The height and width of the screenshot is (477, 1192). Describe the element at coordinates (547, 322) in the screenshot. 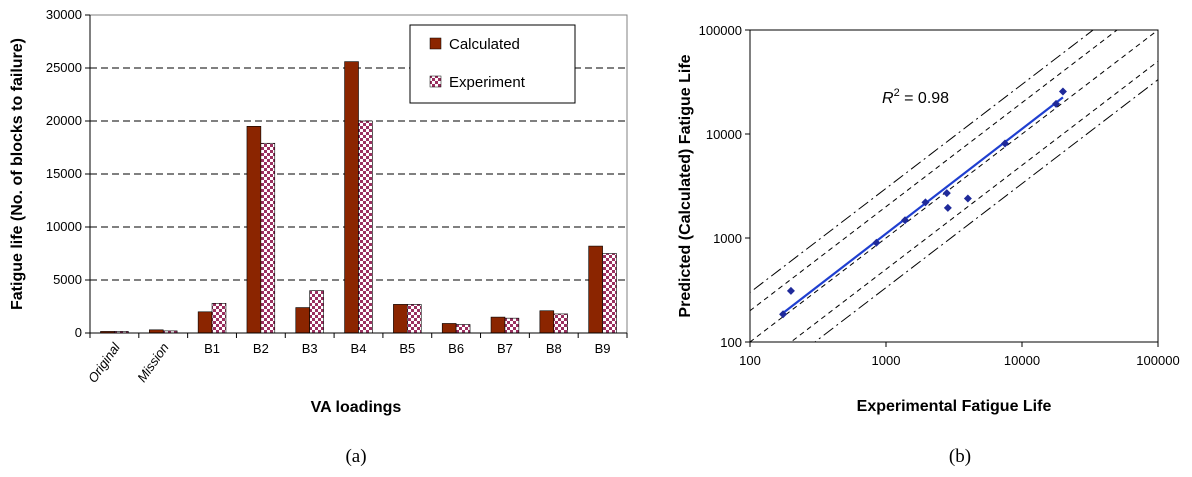

I see `bar-calculated-b8` at that location.